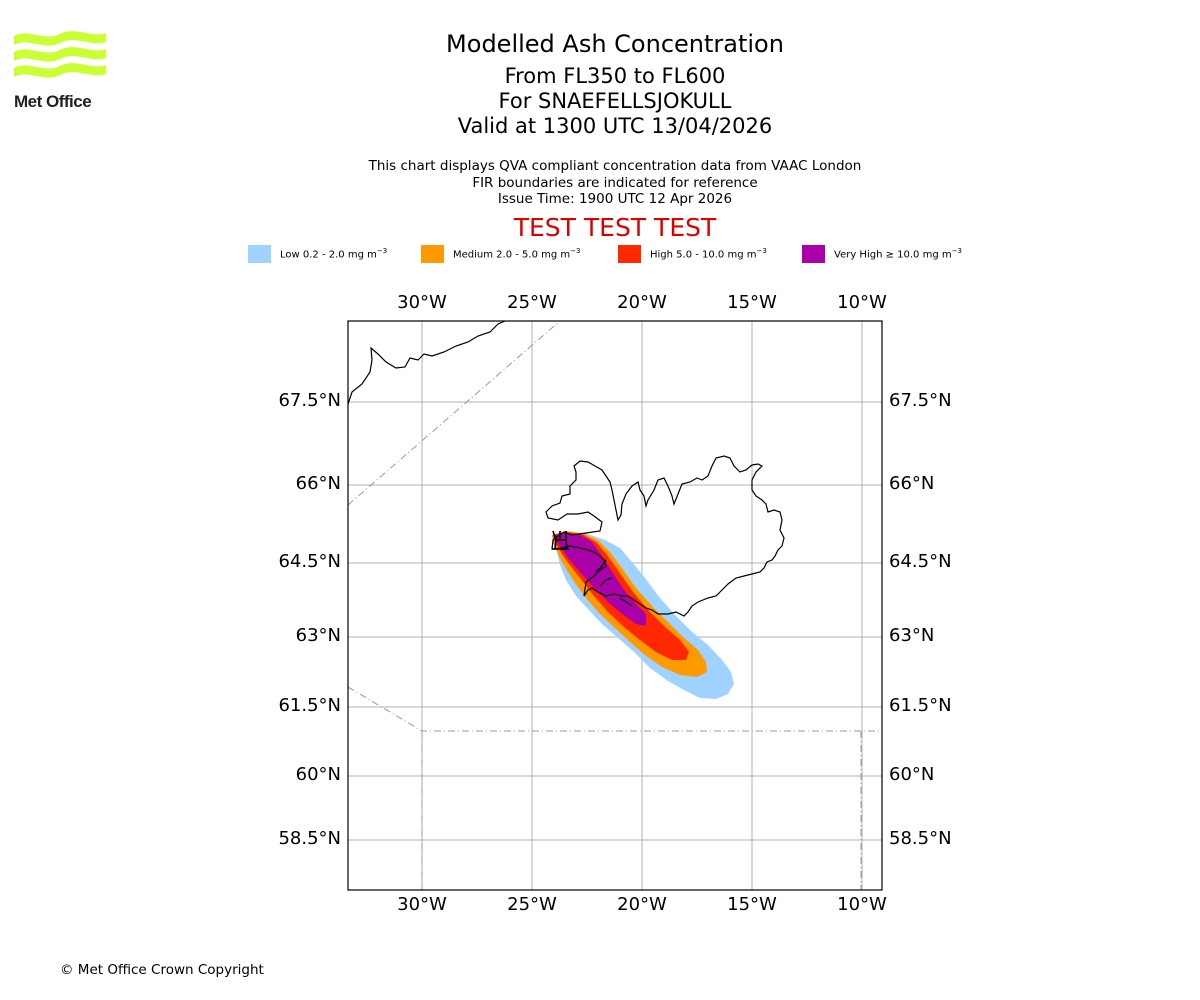  I want to click on longitude-tick-top: 15°W, so click(752, 302).